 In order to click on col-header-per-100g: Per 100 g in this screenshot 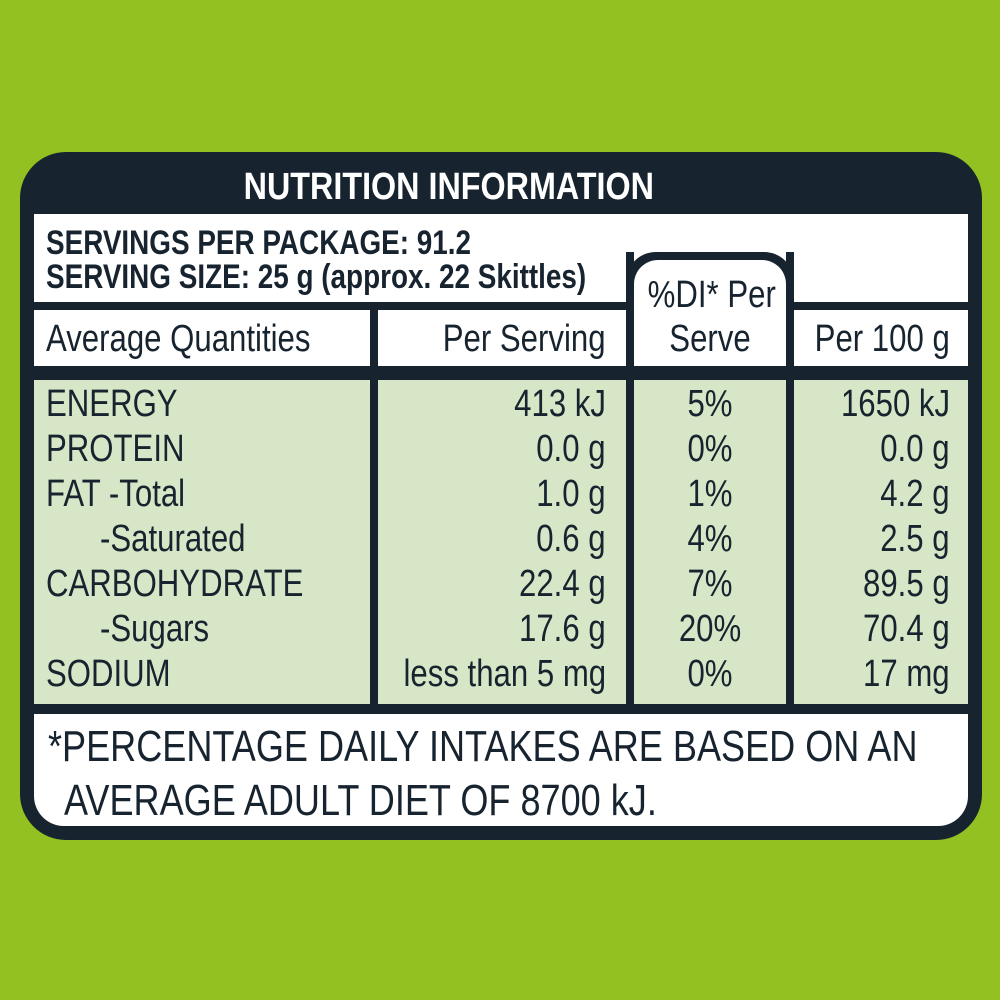, I will do `click(882, 339)`.